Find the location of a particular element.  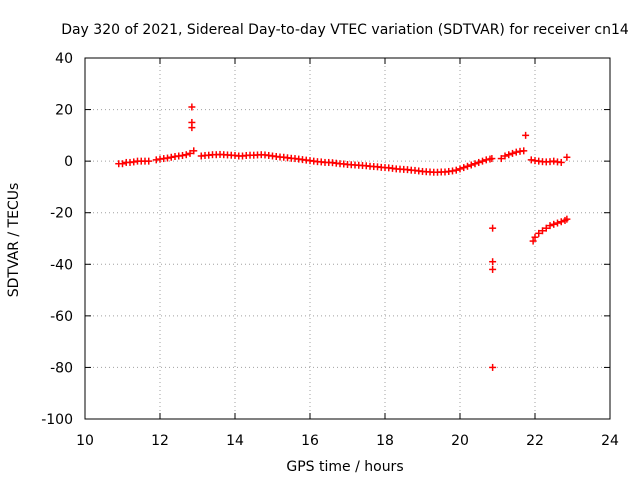

y-tick-label: 0 is located at coordinates (68, 162).